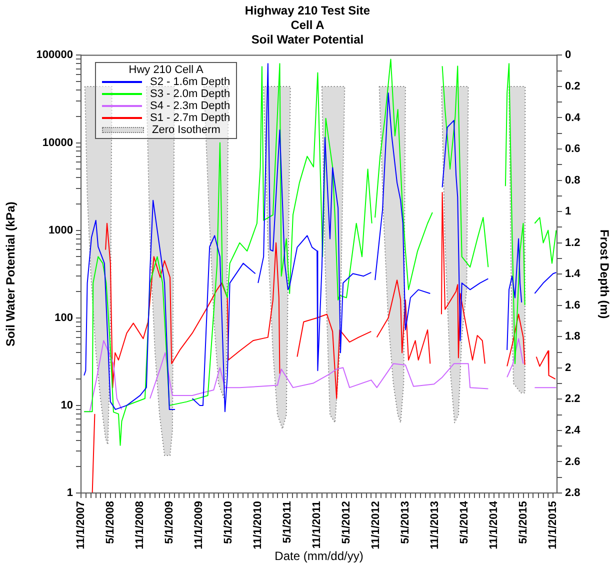  I want to click on y-axis-title: Soil Water Potential (kPa), so click(11, 274).